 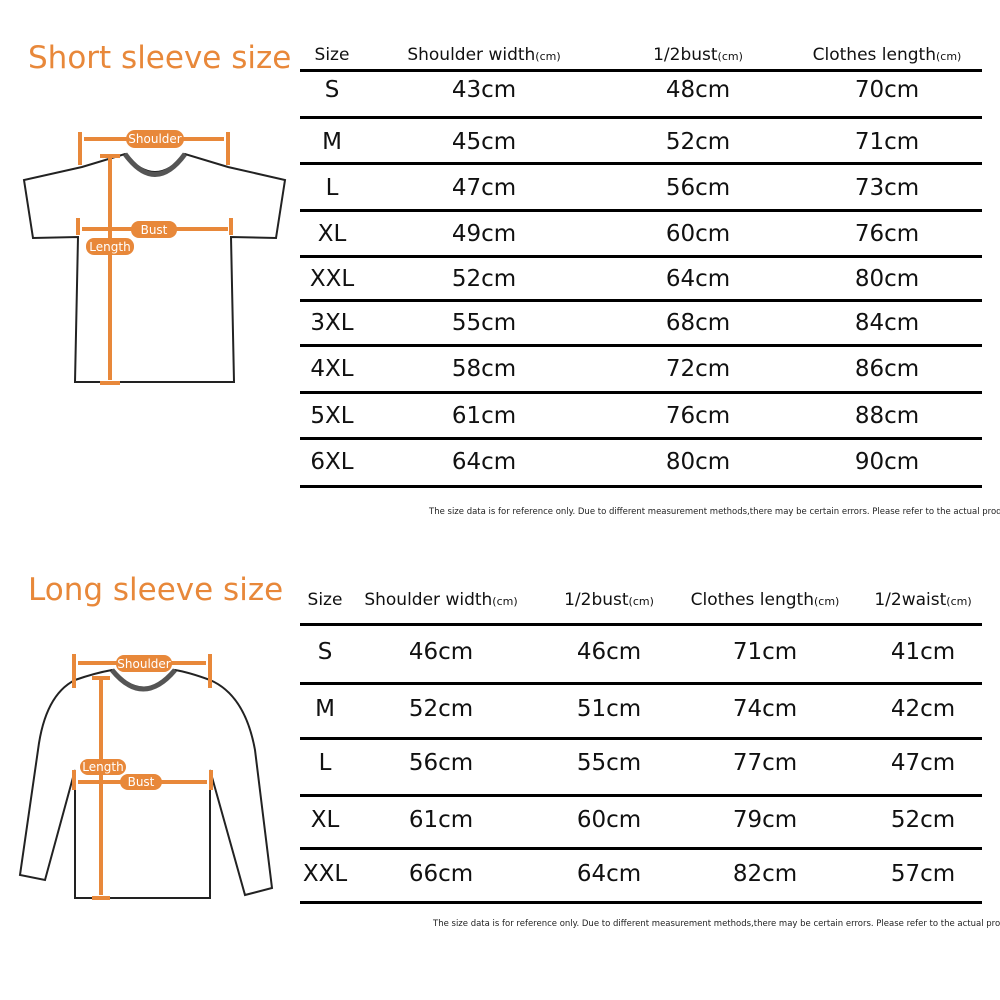 I want to click on measurement-cell: 48cm, so click(x=698, y=90).